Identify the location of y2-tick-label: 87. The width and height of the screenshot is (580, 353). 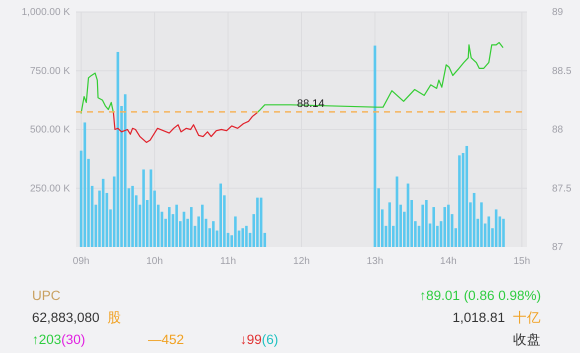
(558, 247).